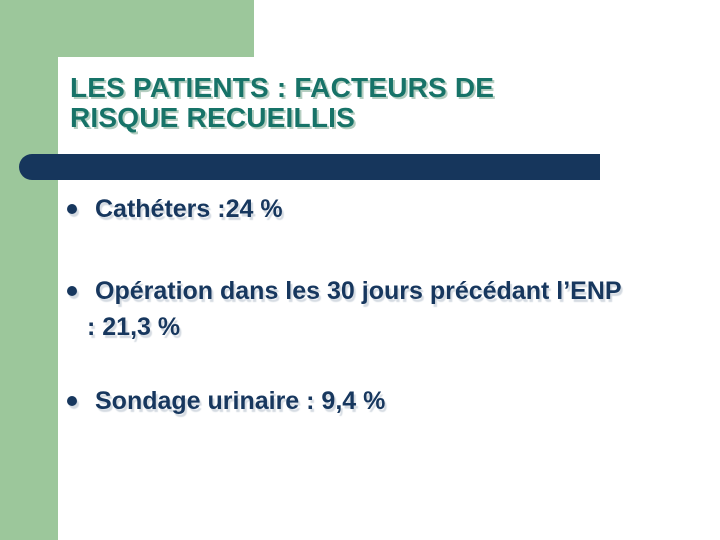 Image resolution: width=720 pixels, height=540 pixels. Describe the element at coordinates (212, 117) in the screenshot. I see `slide-title-line-2: RISQUE RECUEILLIS` at that location.